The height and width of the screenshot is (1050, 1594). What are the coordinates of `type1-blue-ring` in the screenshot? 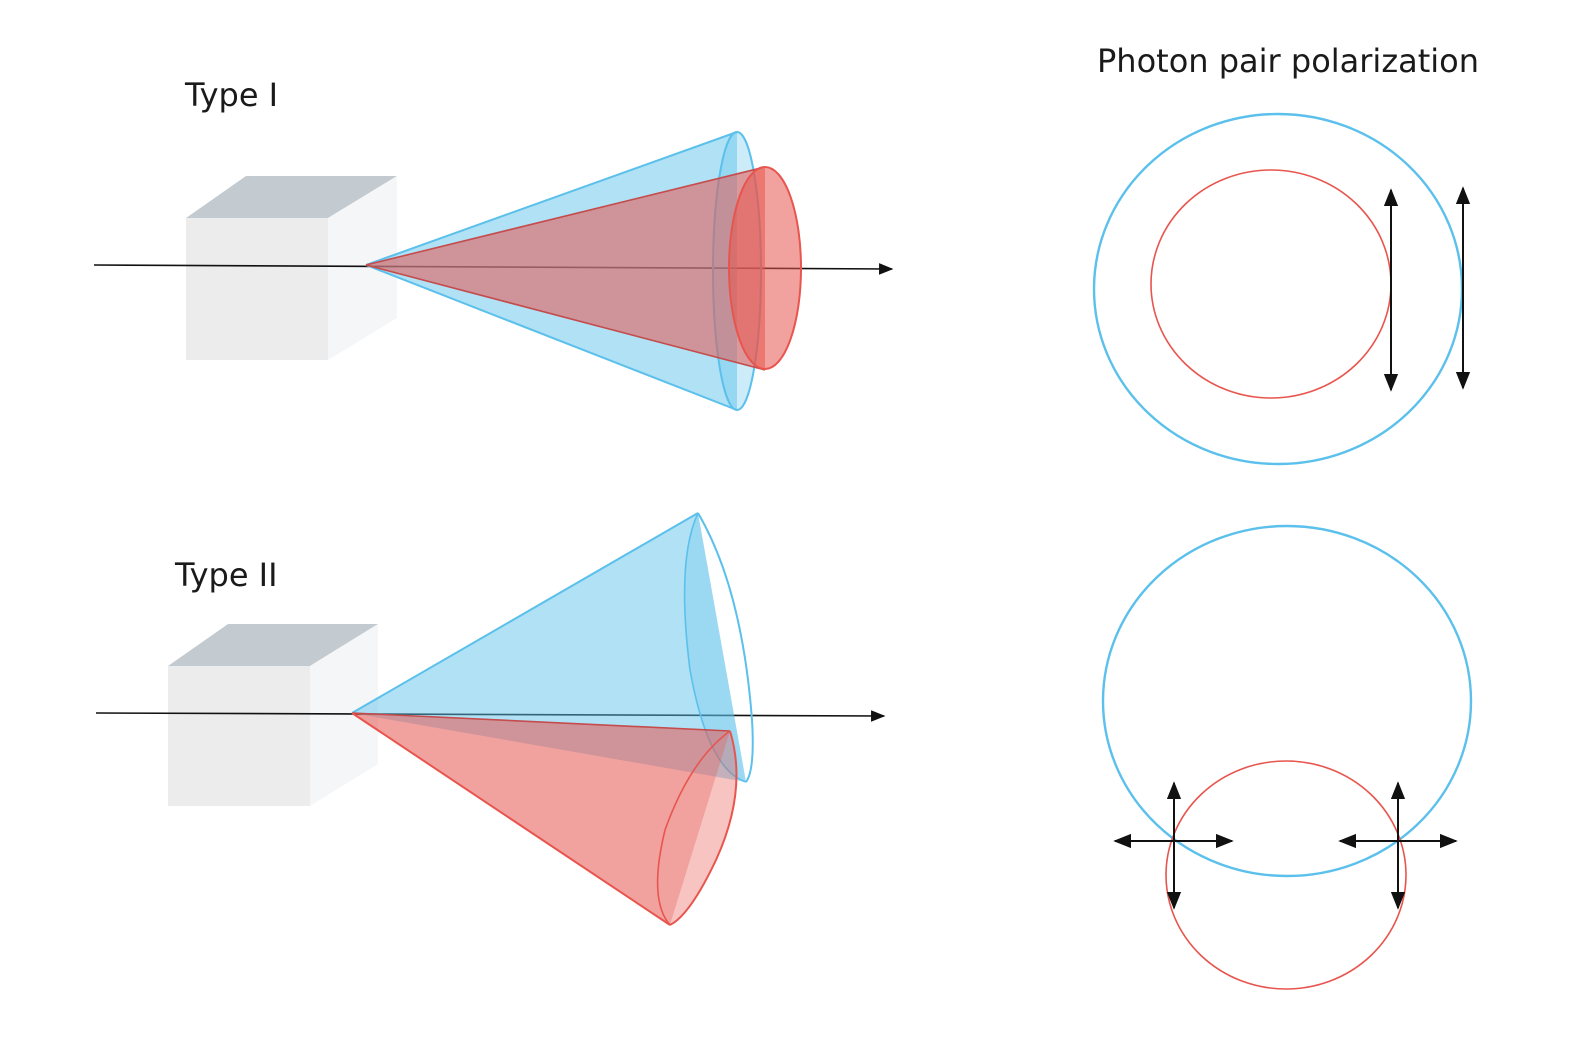 It's located at (1278, 289).